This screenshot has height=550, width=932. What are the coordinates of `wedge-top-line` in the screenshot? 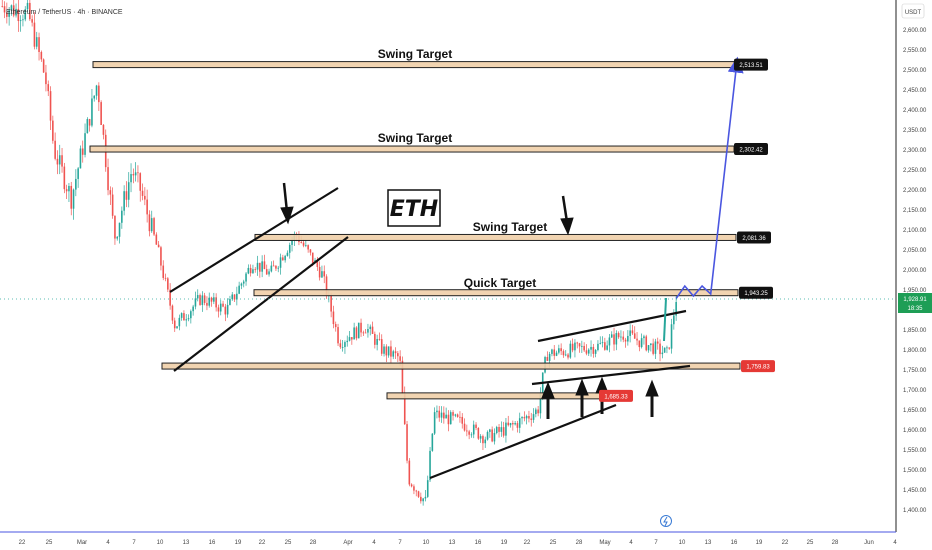 It's located at (612, 326).